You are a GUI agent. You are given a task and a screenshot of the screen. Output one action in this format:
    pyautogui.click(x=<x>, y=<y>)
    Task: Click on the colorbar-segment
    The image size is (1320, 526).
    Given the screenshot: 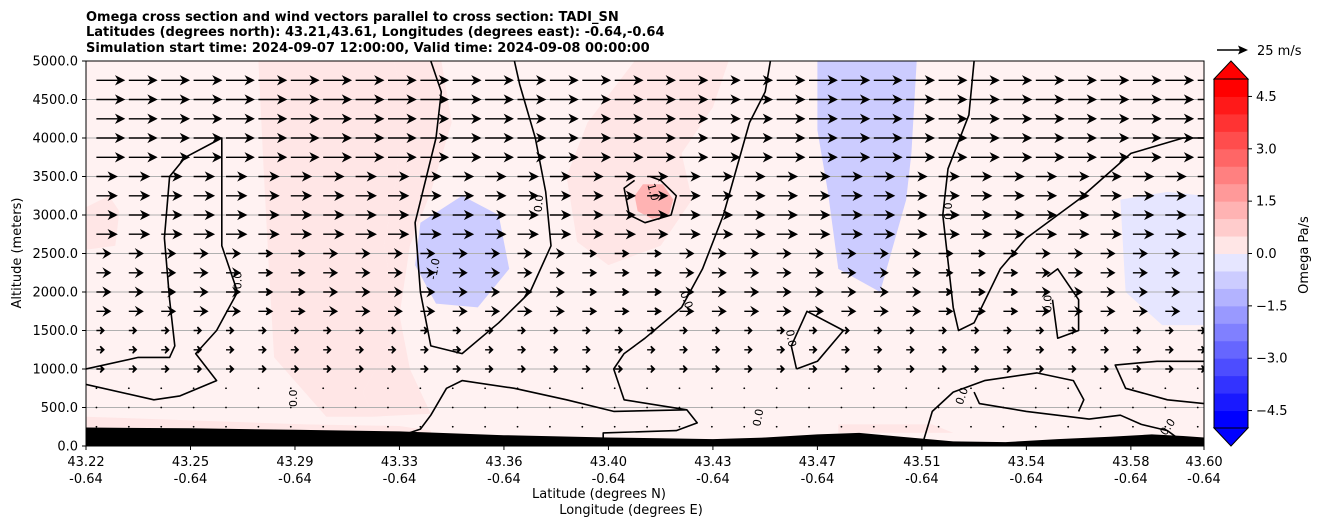 What is the action you would take?
    pyautogui.click(x=1231, y=175)
    